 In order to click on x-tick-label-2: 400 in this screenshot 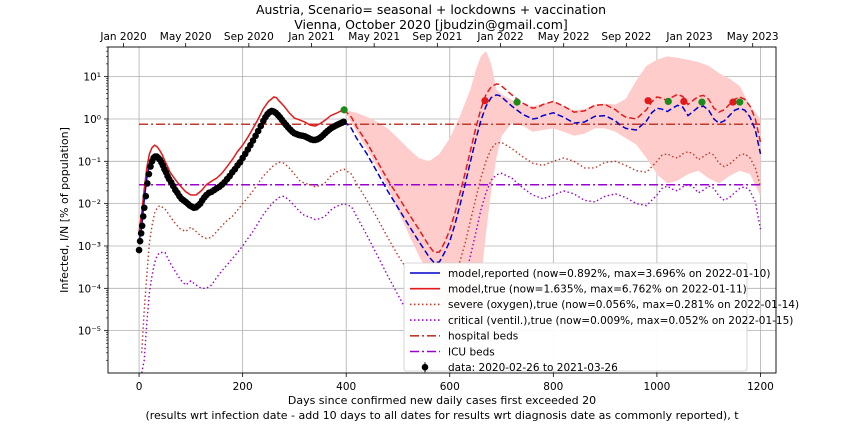, I will do `click(346, 387)`.